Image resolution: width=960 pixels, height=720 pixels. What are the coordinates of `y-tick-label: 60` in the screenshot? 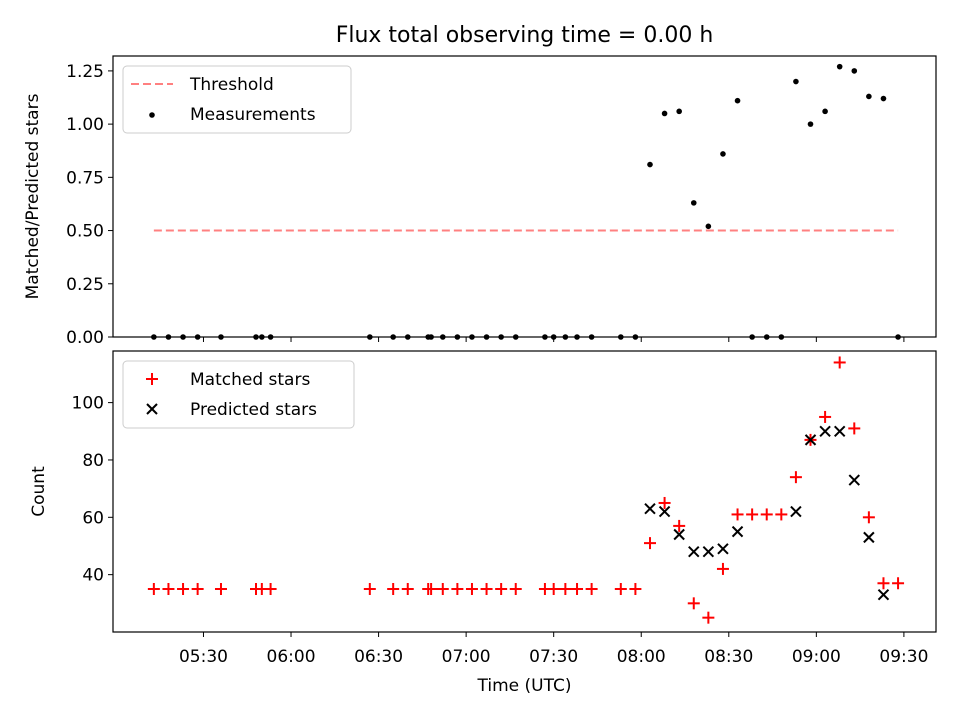 It's located at (93, 518).